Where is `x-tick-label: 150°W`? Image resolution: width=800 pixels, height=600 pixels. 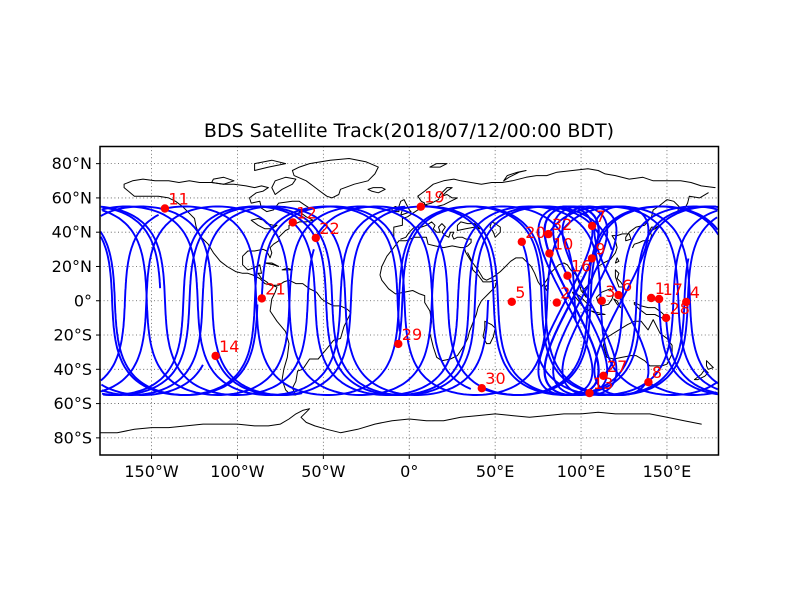
x-tick-label: 150°W is located at coordinates (151, 471).